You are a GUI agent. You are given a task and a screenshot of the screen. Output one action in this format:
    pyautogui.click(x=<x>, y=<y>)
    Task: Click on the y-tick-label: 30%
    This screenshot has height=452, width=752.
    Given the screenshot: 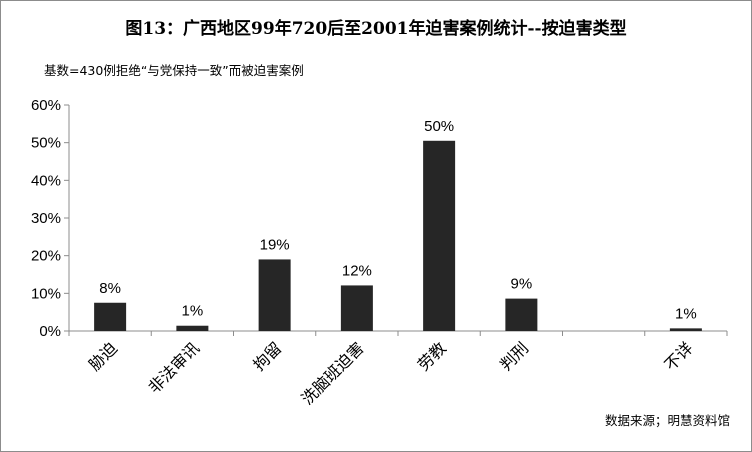 What is the action you would take?
    pyautogui.click(x=46, y=218)
    